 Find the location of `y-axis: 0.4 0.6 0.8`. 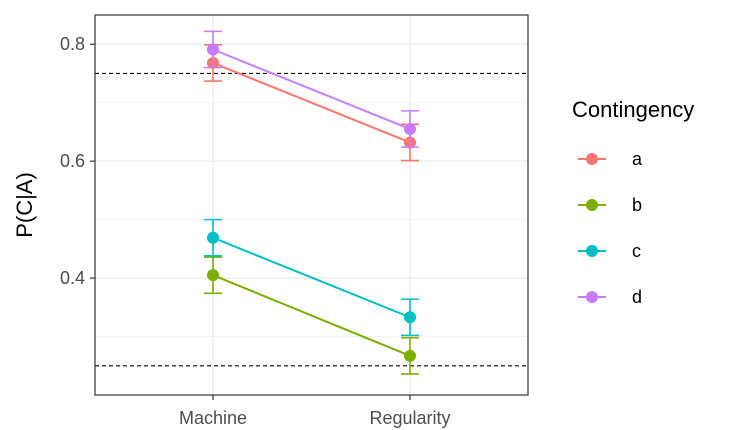

y-axis: 0.4 0.6 0.8 is located at coordinates (77, 161).